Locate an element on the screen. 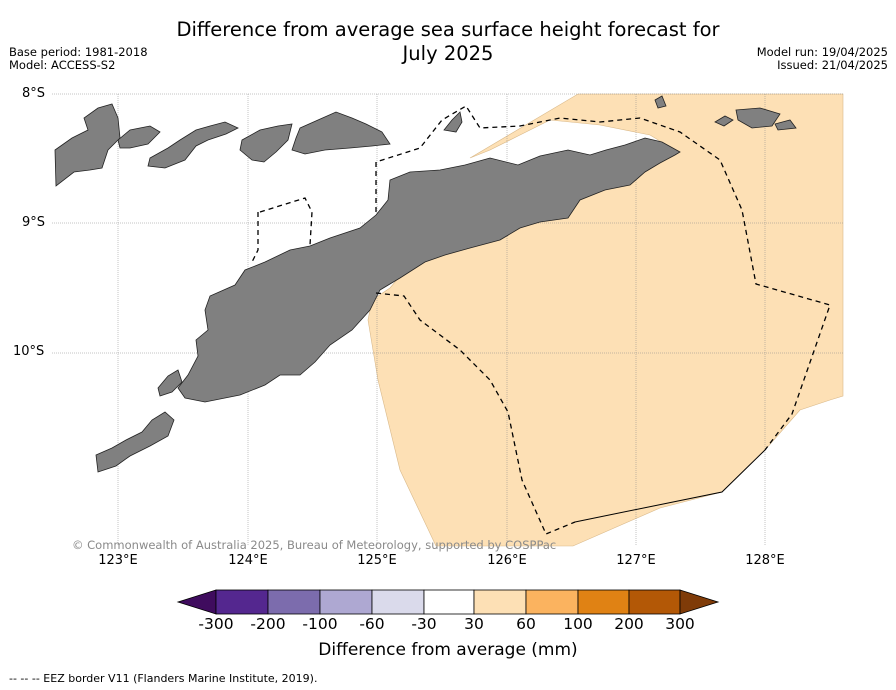 The width and height of the screenshot is (896, 690). colorbar-tick: 200 is located at coordinates (629, 624).